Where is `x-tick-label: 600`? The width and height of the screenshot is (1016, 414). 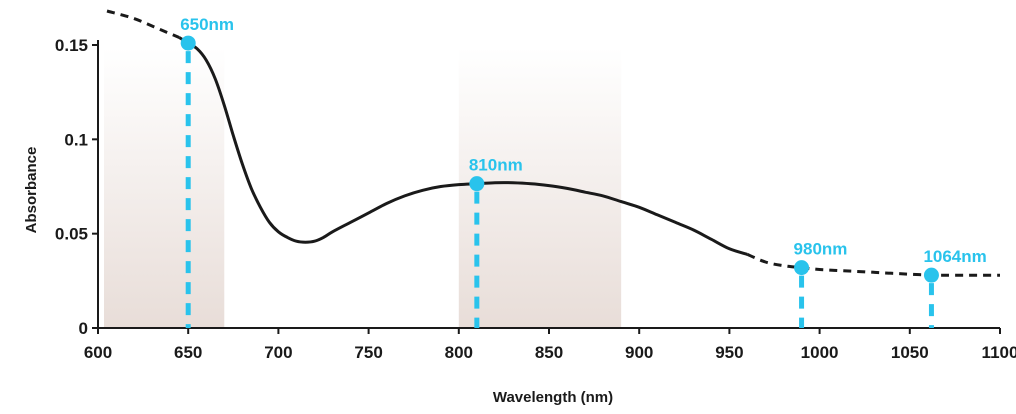 x-tick-label: 600 is located at coordinates (98, 352).